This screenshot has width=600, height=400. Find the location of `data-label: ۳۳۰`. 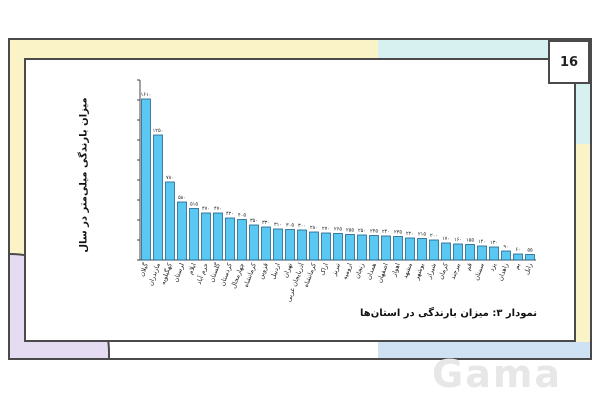

data-label: ۳۳۰ is located at coordinates (266, 223).